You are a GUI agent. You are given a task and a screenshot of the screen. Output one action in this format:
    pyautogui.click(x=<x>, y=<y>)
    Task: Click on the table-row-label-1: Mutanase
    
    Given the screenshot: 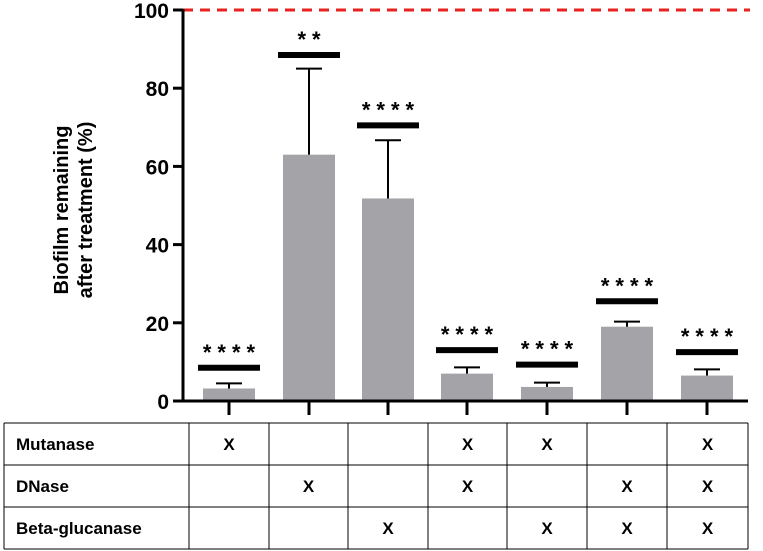 What is the action you would take?
    pyautogui.click(x=55, y=444)
    